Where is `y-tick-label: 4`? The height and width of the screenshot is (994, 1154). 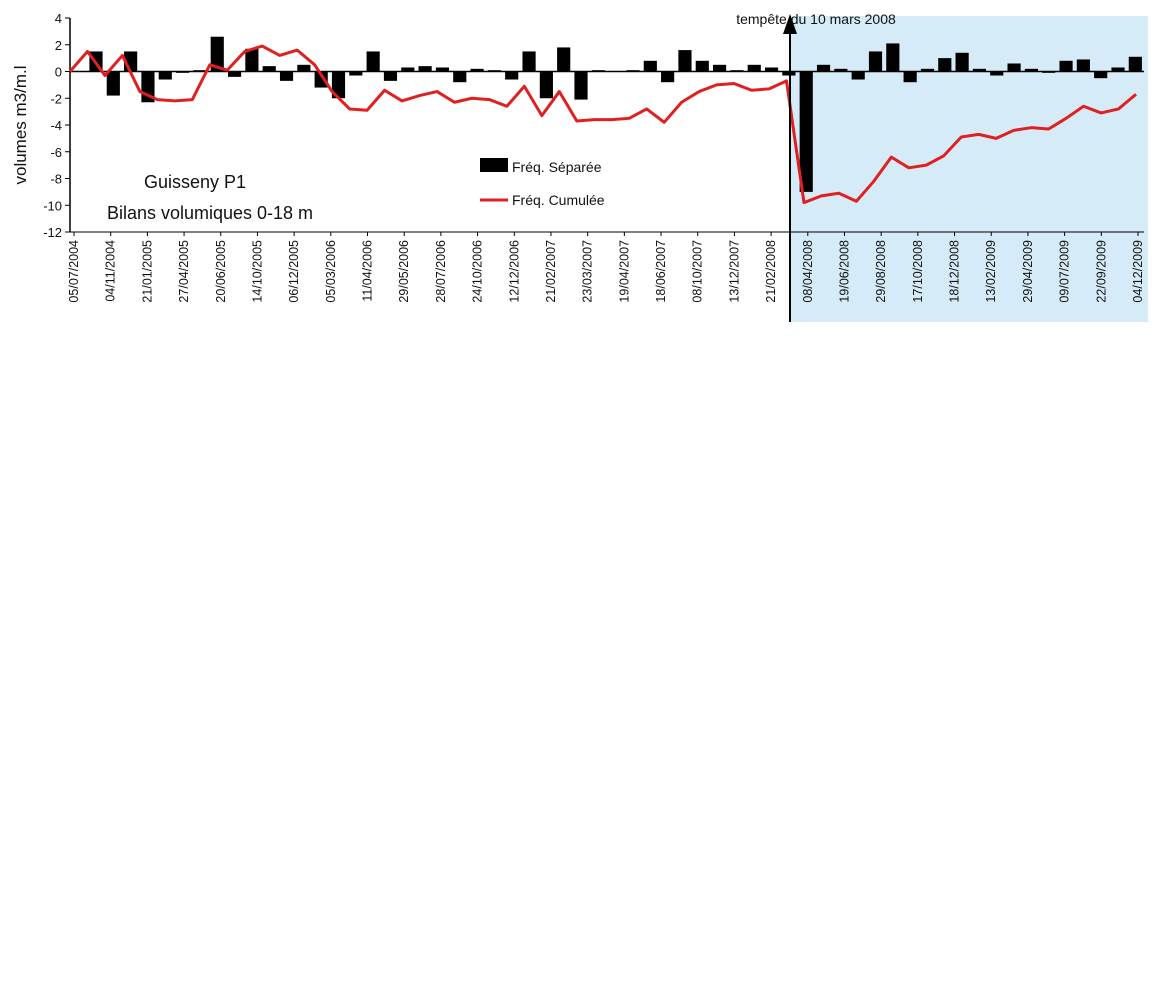
y-tick-label: 4 is located at coordinates (58, 18).